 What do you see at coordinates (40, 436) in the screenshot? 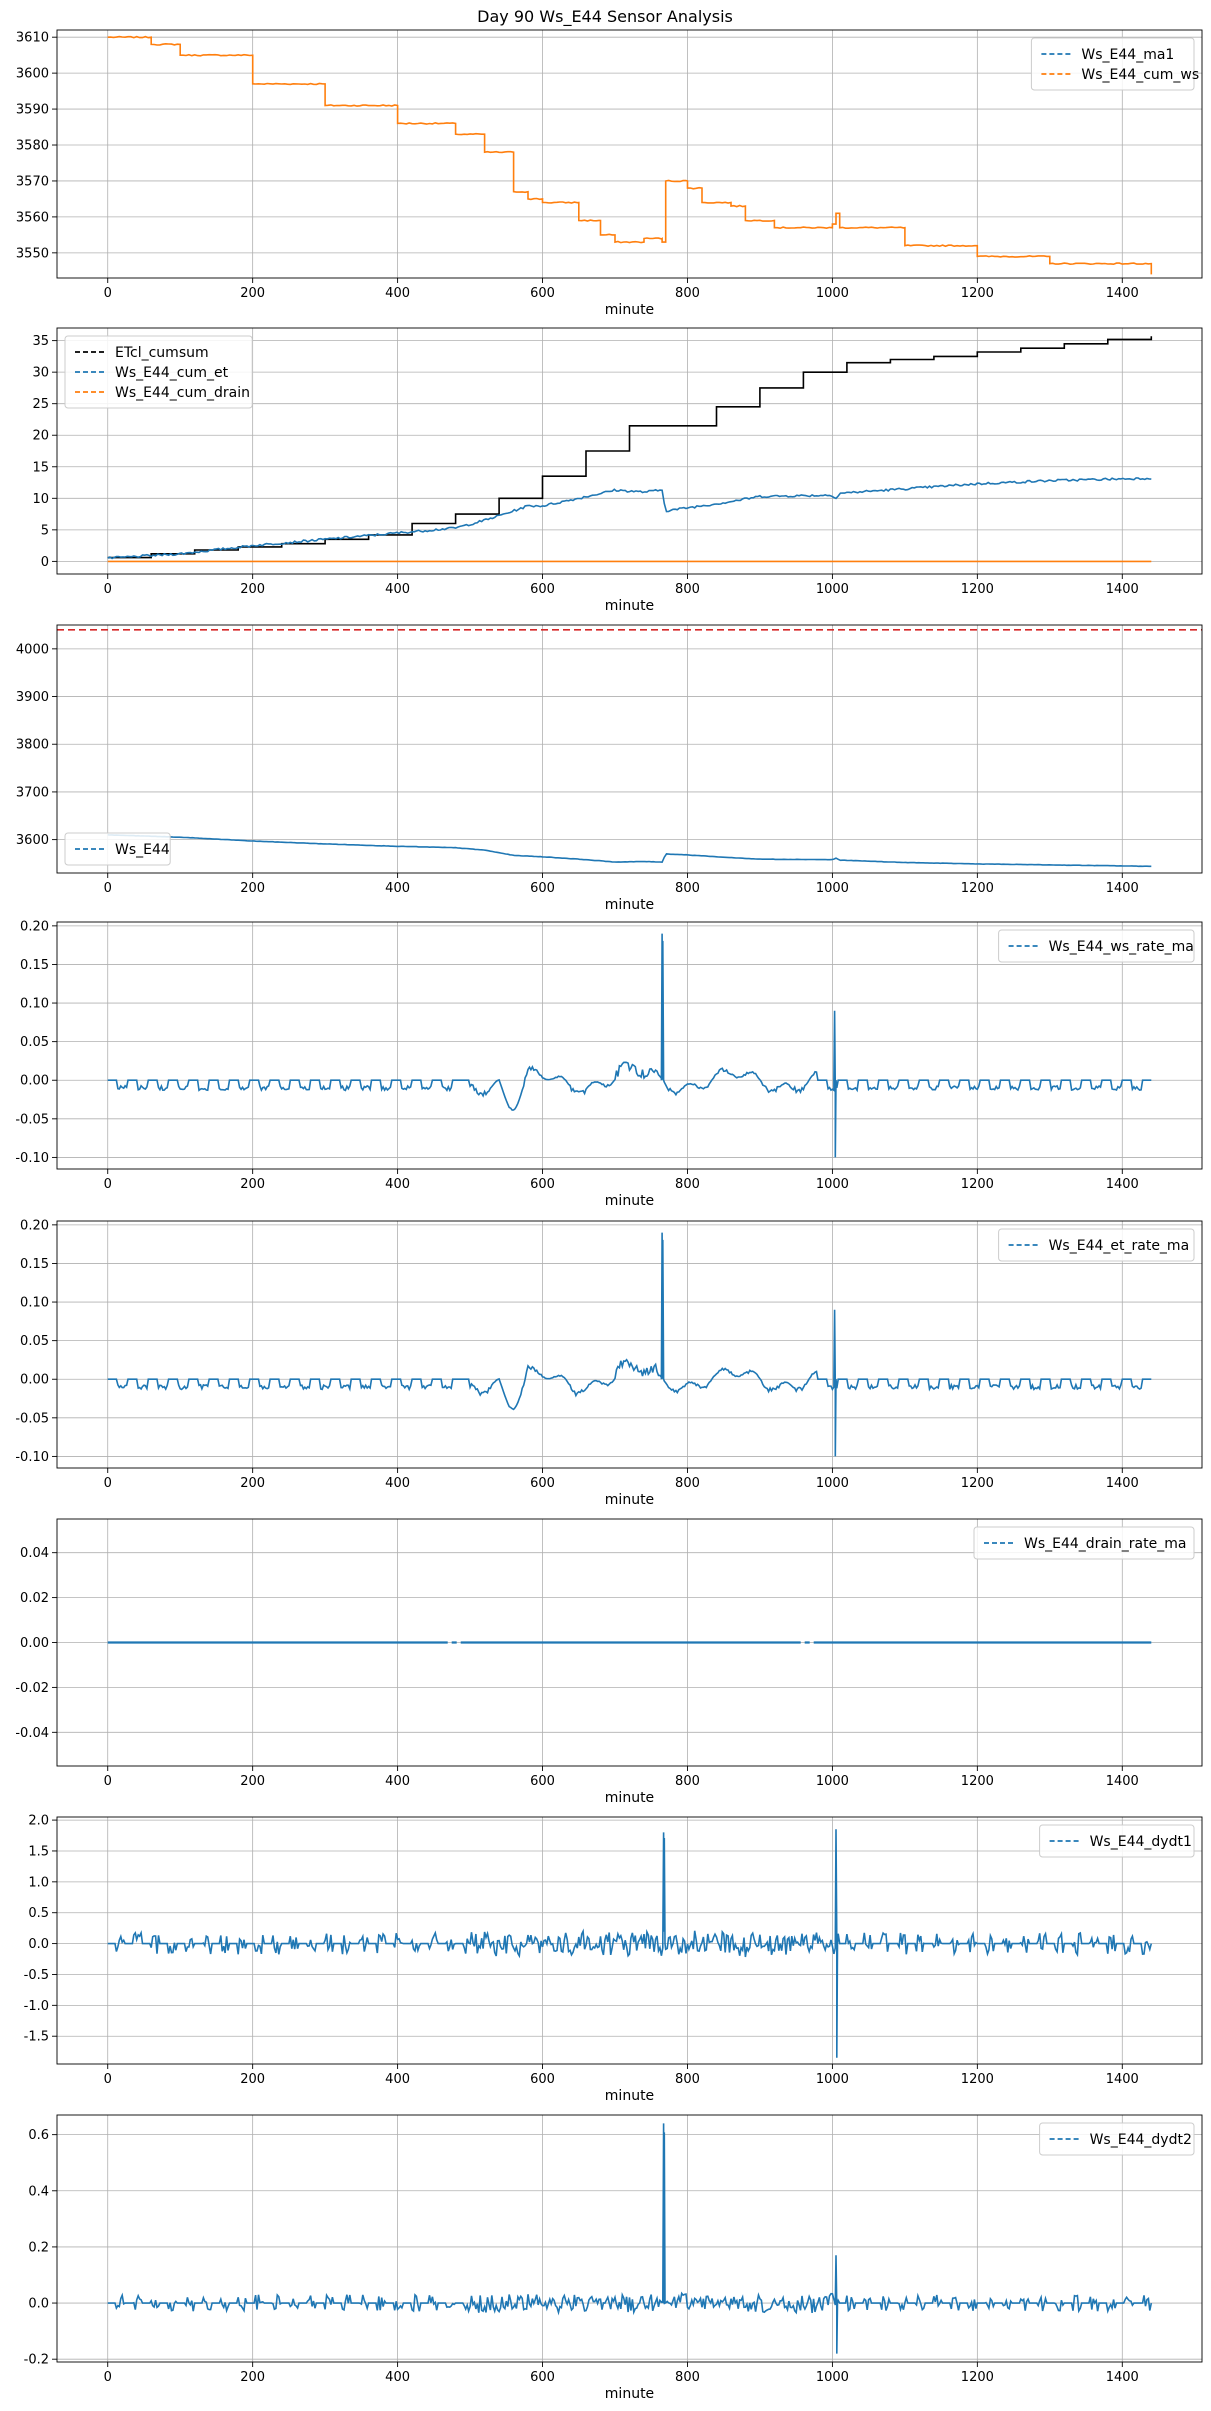
I see `y-tick-label: 20` at bounding box center [40, 436].